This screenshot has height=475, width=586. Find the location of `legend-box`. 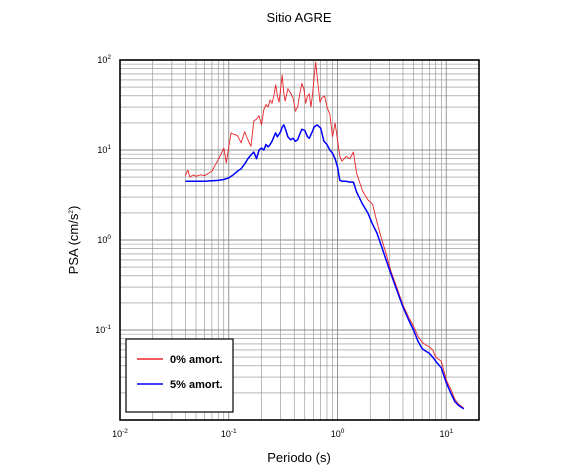

legend-box is located at coordinates (179, 375).